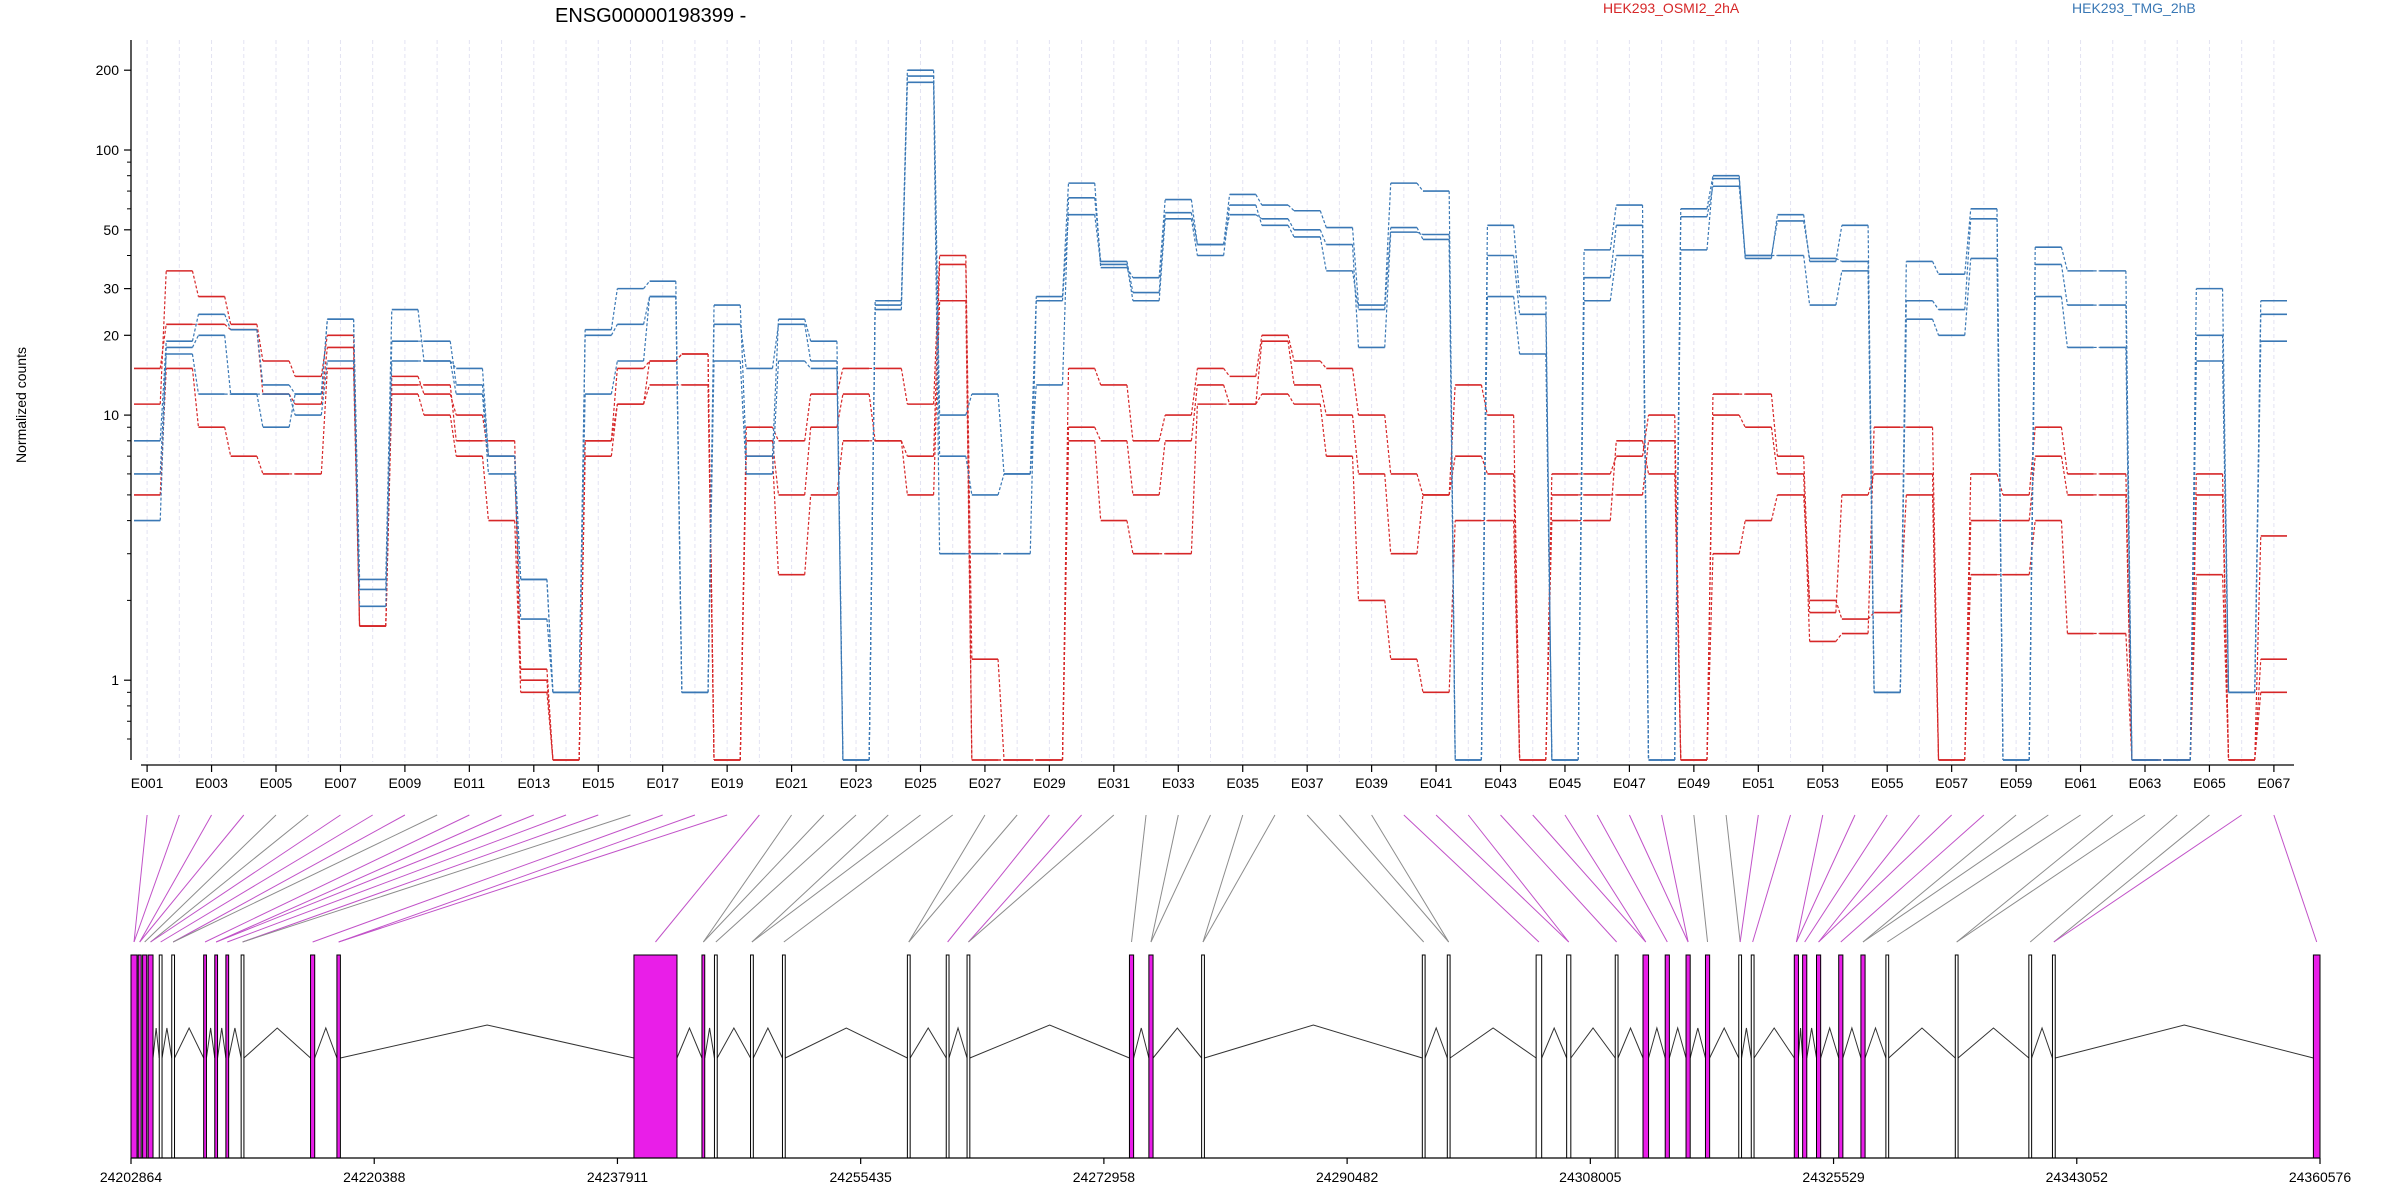 The image size is (2400, 1200). I want to click on exon-tick-label: E043, so click(1500, 783).